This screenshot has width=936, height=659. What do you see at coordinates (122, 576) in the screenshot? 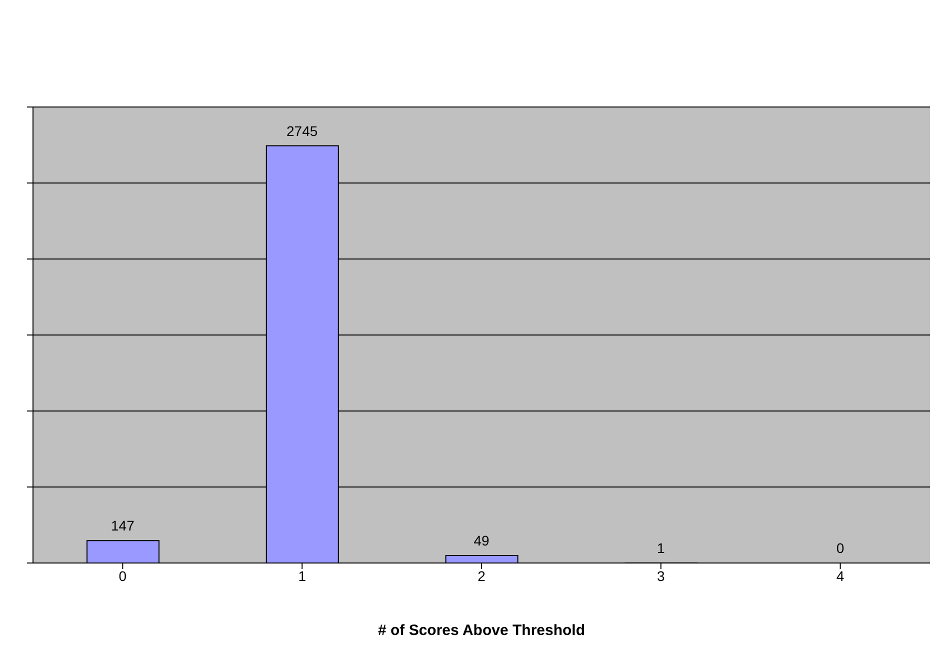
I see `x-tick-label: 0` at bounding box center [122, 576].